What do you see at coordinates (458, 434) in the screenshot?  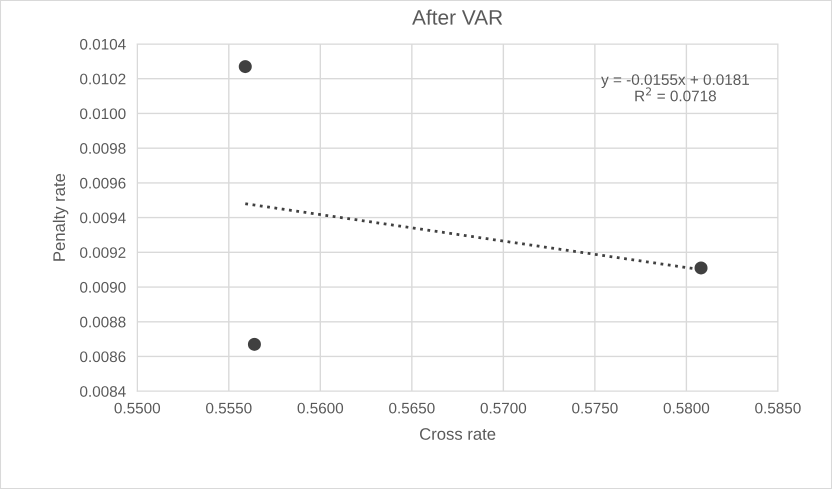 I see `x-axis-title: Cross rate` at bounding box center [458, 434].